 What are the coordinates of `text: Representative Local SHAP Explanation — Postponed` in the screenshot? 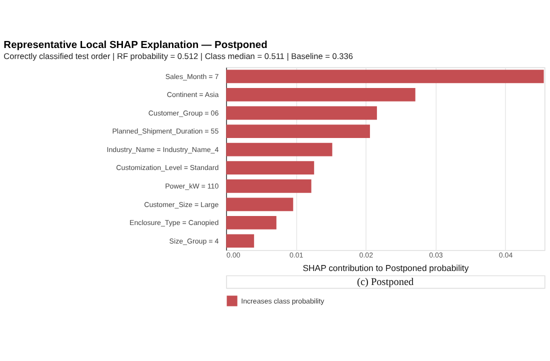 It's located at (136, 45).